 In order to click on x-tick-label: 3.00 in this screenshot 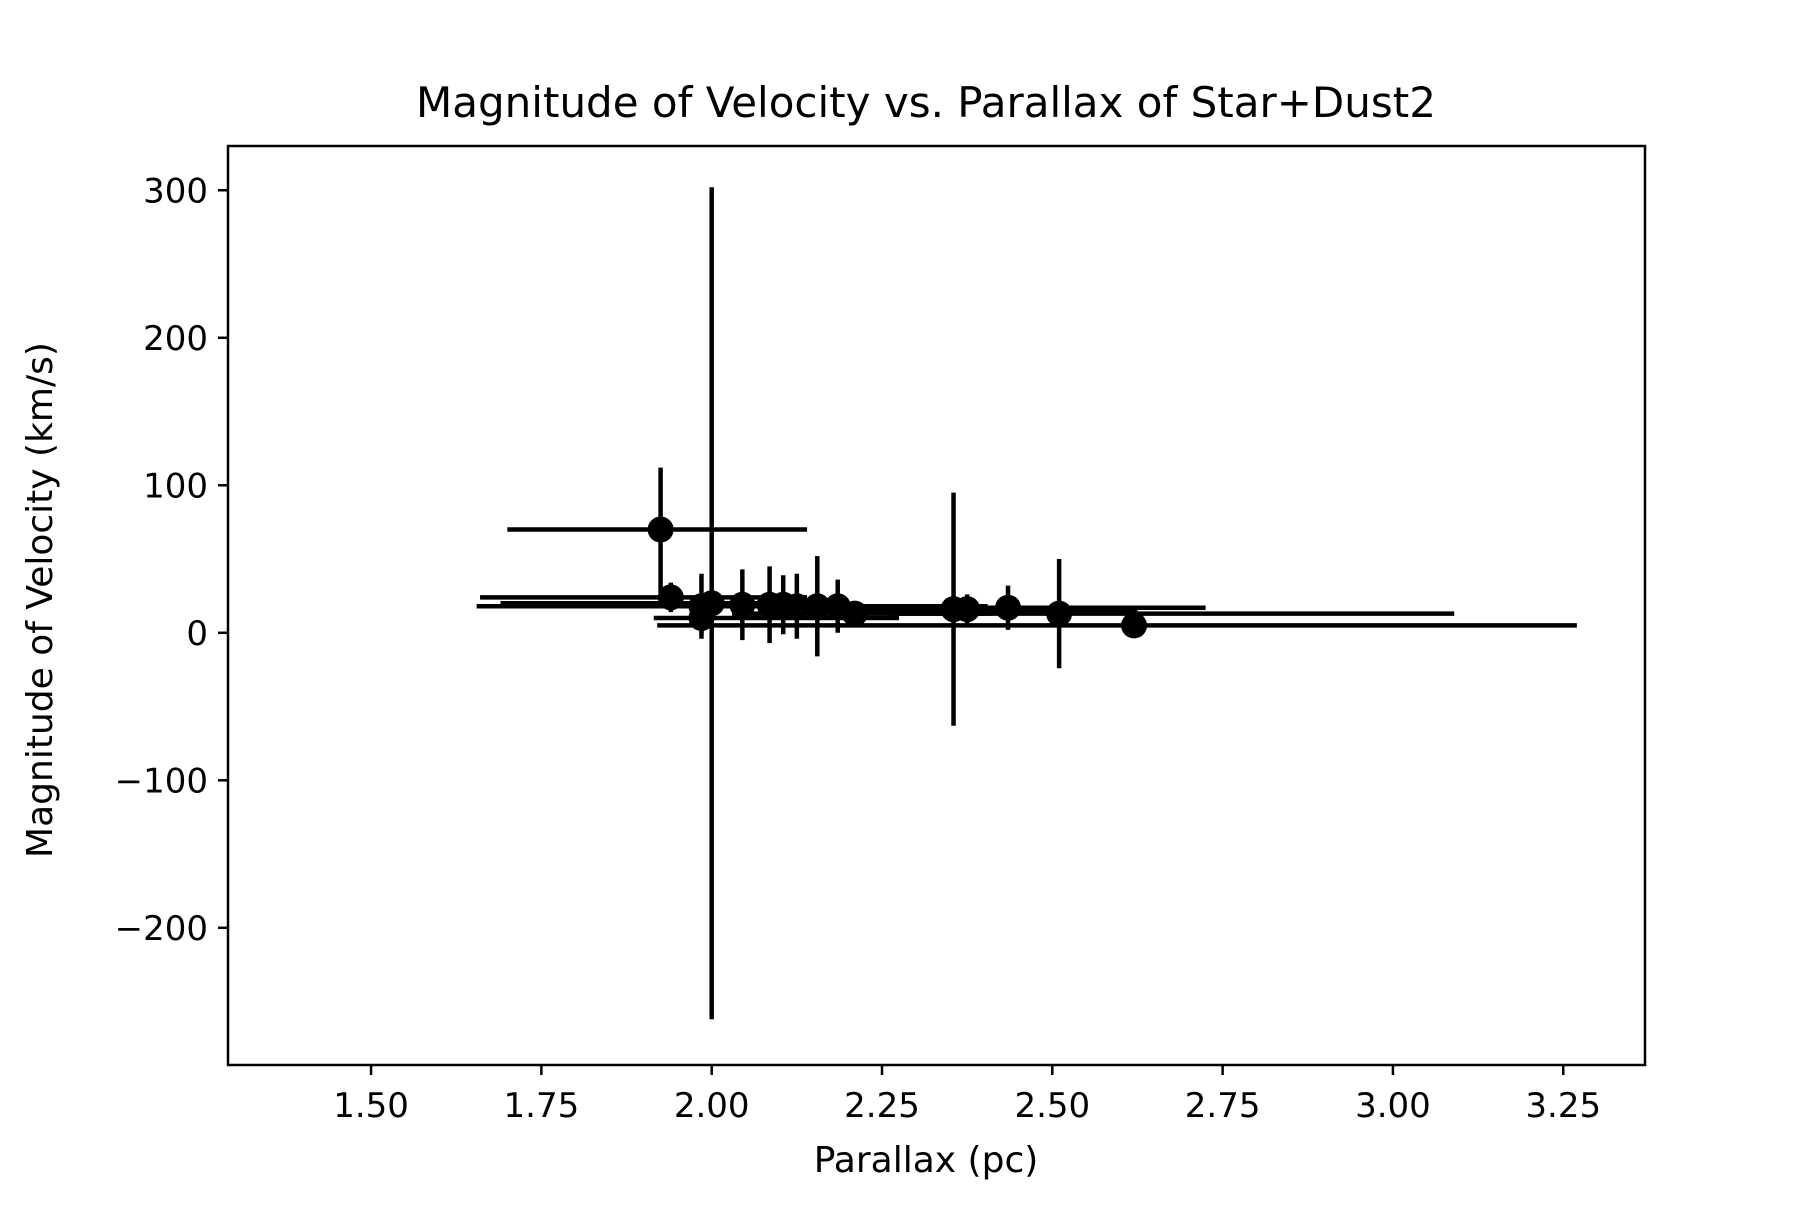, I will do `click(1393, 1106)`.